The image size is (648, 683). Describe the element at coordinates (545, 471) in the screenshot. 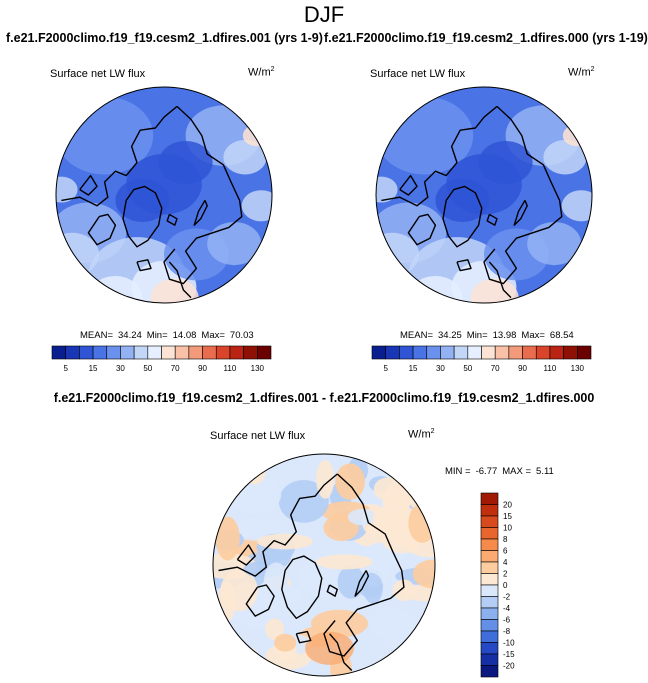

I see `panel3-max: 5.11` at that location.